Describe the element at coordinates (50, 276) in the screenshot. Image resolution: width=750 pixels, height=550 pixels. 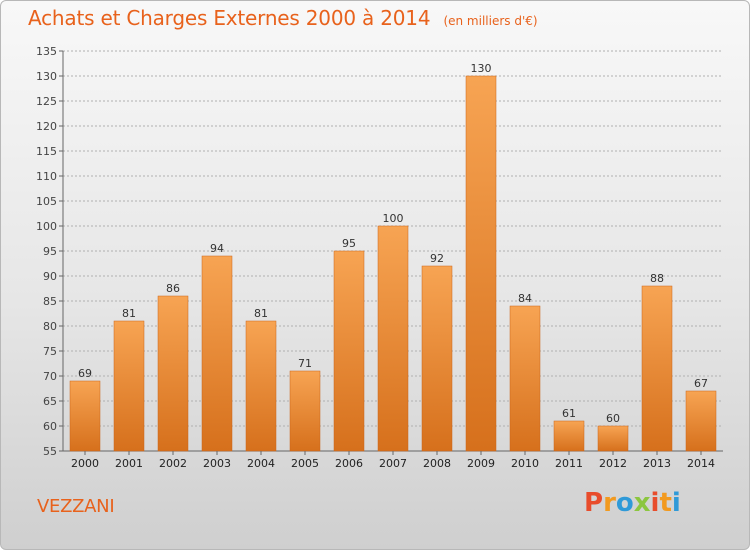
I see `y-tick-label: 90` at that location.